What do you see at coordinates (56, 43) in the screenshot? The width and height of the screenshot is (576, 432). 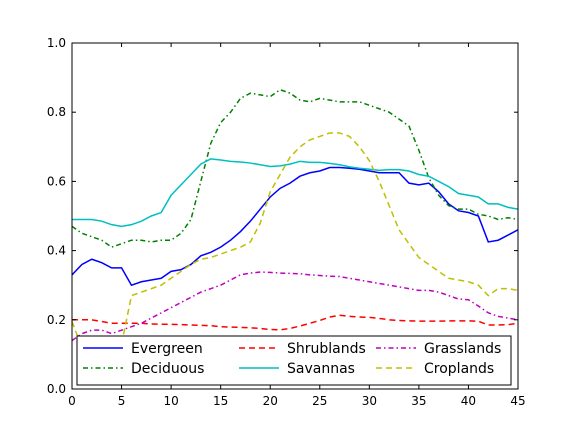 I see `y-tick-label: 1.0` at bounding box center [56, 43].